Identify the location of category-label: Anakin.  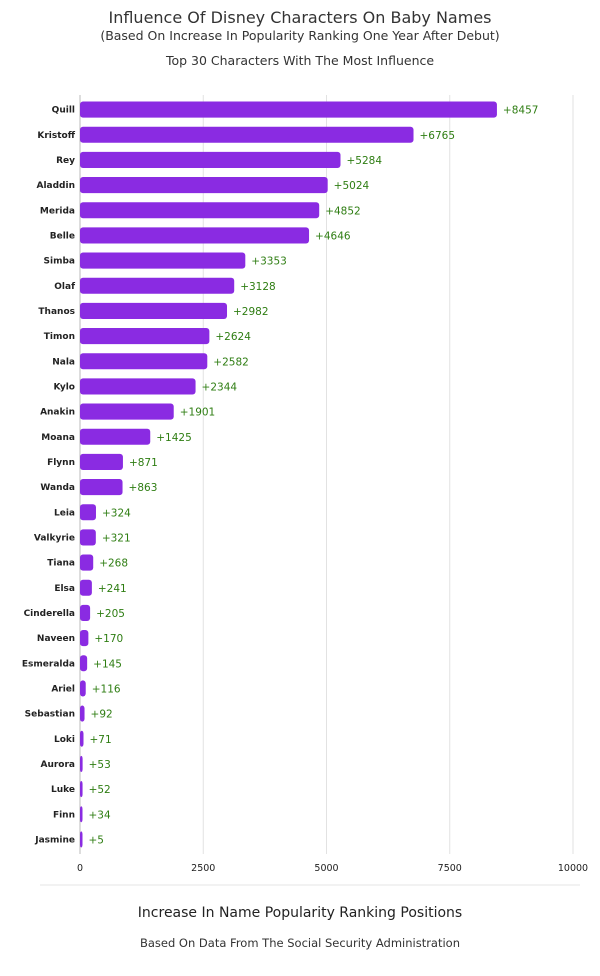
(57, 413).